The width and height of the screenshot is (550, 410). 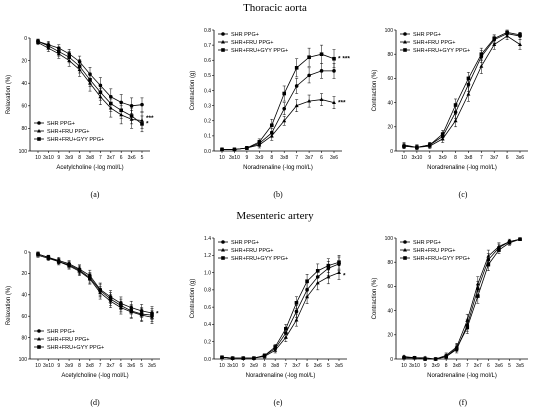 What do you see at coordinates (24, 296) in the screenshot?
I see `y-tick-label: 40` at bounding box center [24, 296].